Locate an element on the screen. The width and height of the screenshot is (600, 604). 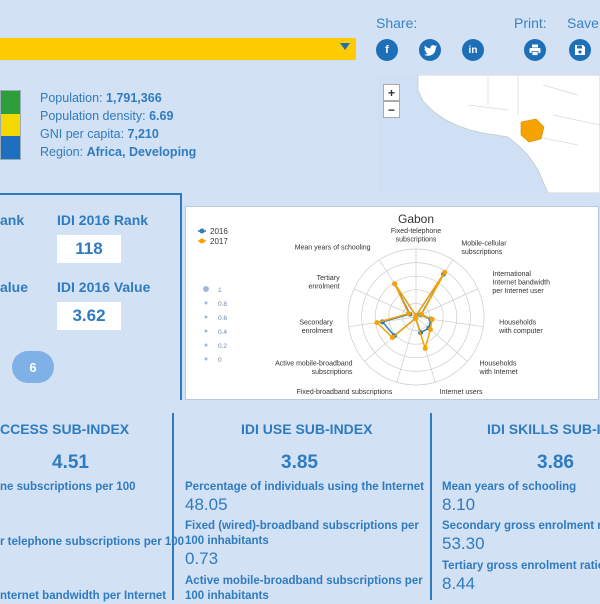
legend-label: 2016 is located at coordinates (219, 231).